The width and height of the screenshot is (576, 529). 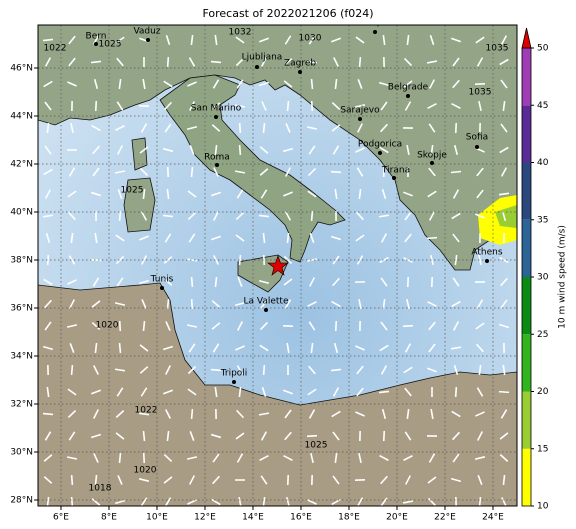 What do you see at coordinates (205, 518) in the screenshot?
I see `x-tick-label: 12°E` at bounding box center [205, 518].